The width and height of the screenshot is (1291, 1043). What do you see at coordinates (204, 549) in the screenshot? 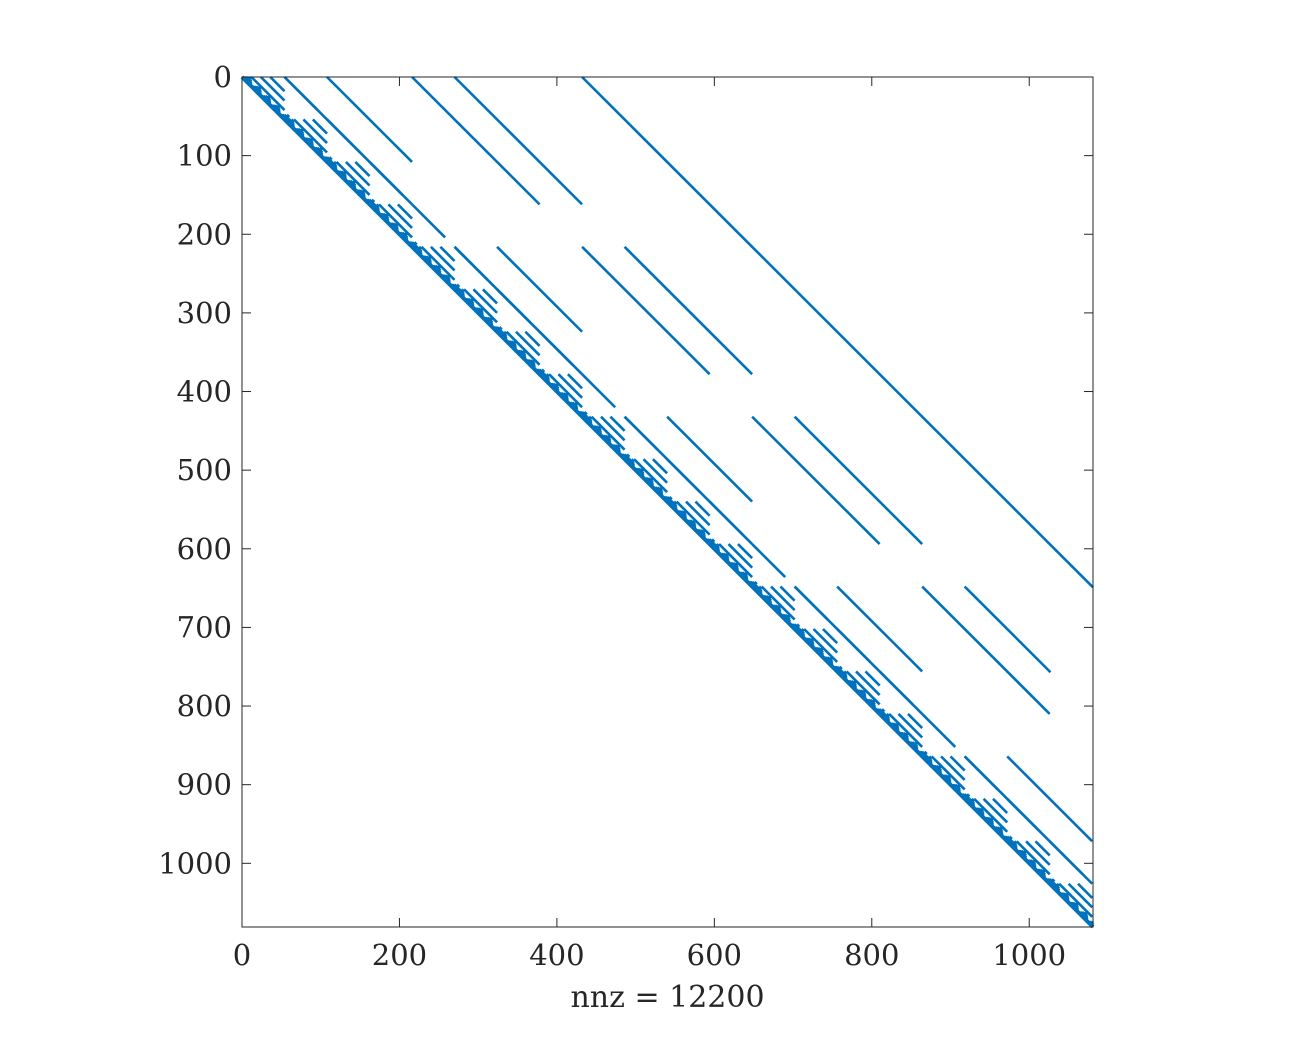
I see `y-tick-label: 600` at bounding box center [204, 549].